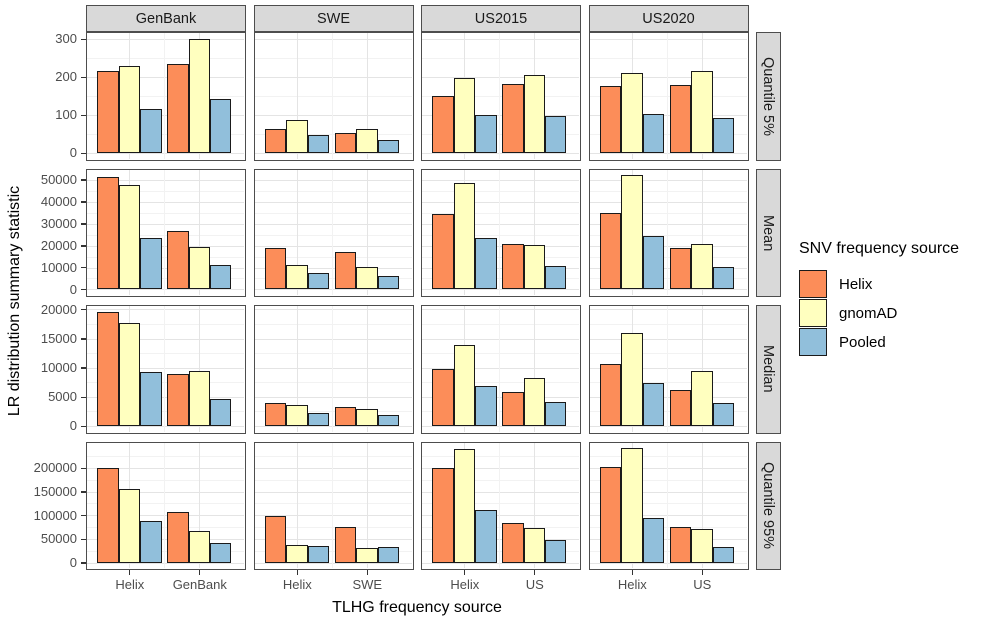  I want to click on bar-US2015-Mean-US-gnomAD, so click(534, 267).